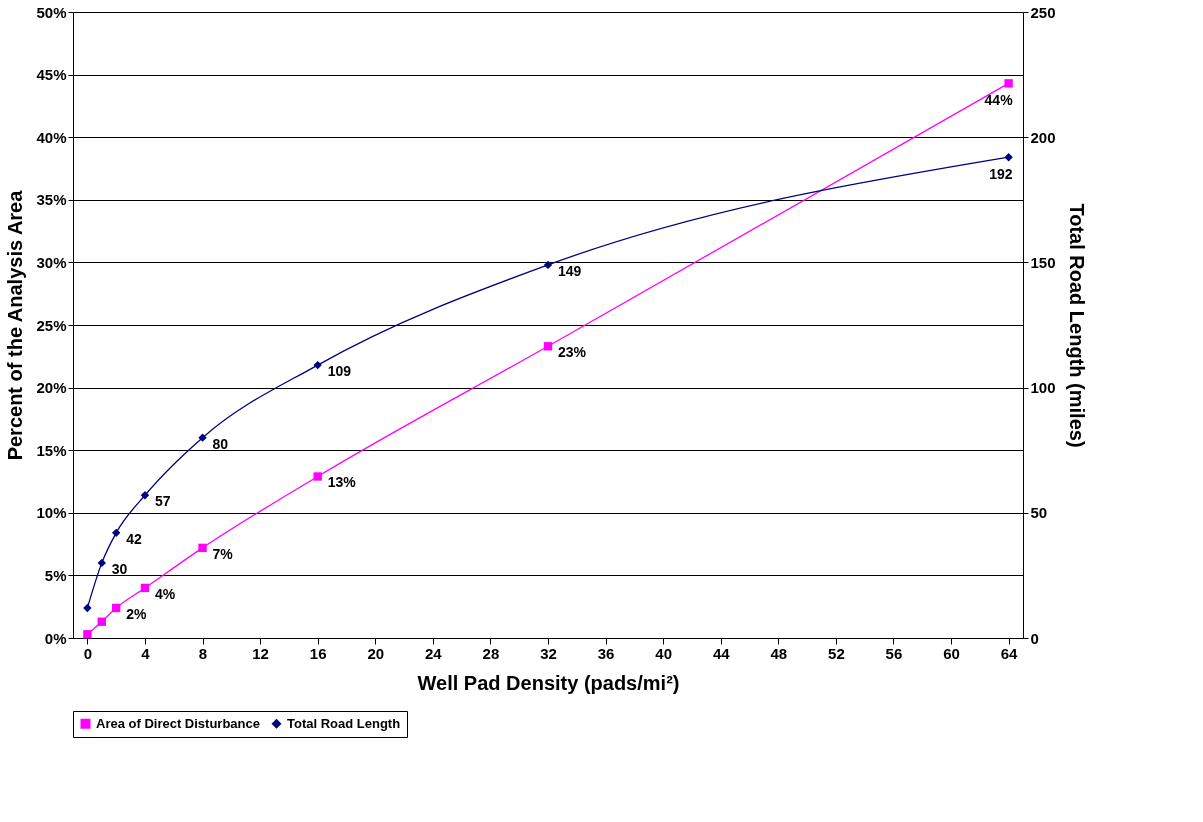  Describe the element at coordinates (55, 638) in the screenshot. I see `y-tick-label: 0%` at that location.